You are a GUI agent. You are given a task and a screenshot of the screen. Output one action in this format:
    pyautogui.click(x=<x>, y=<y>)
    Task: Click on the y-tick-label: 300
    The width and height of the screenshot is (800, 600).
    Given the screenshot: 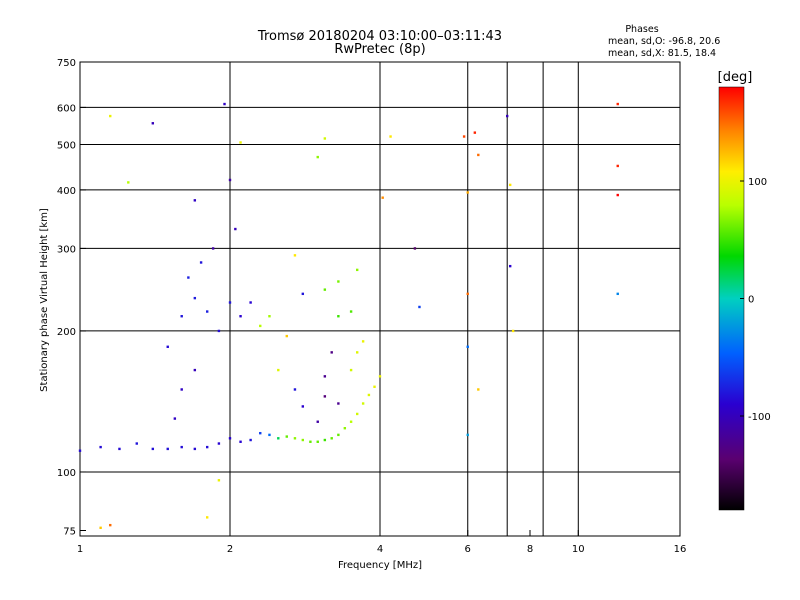 What is the action you would take?
    pyautogui.click(x=66, y=249)
    